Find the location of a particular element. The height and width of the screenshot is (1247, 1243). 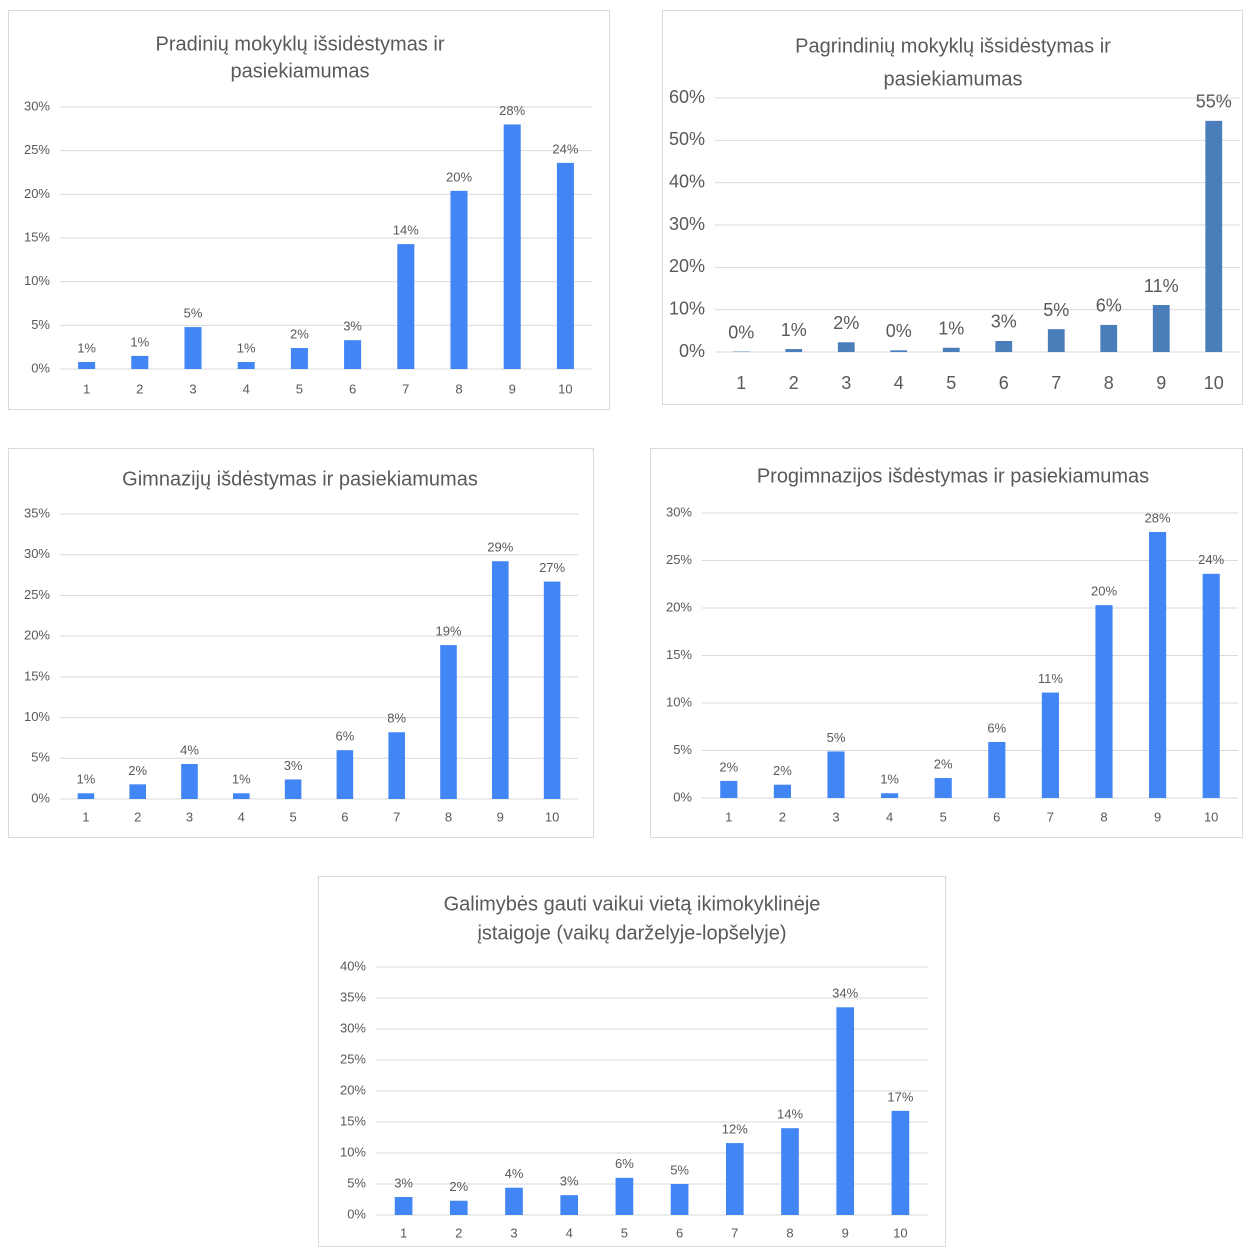

data-label: 27% is located at coordinates (552, 567).